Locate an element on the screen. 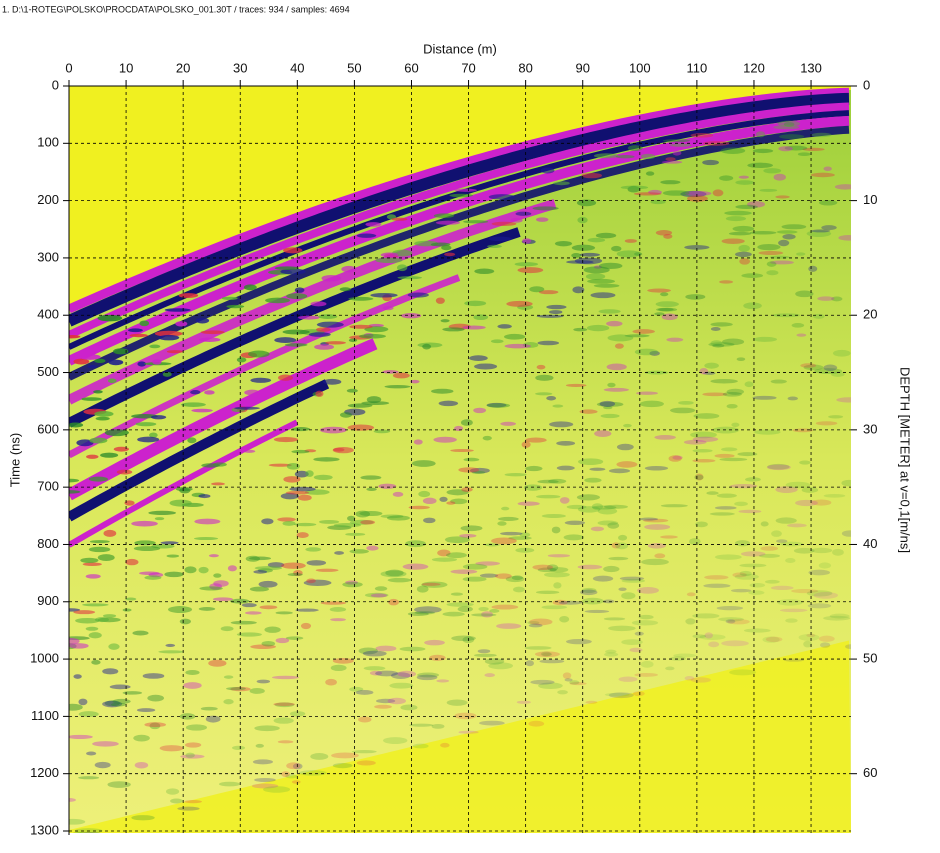 This screenshot has height=853, width=940. y-tick-label: 0 is located at coordinates (55, 84).